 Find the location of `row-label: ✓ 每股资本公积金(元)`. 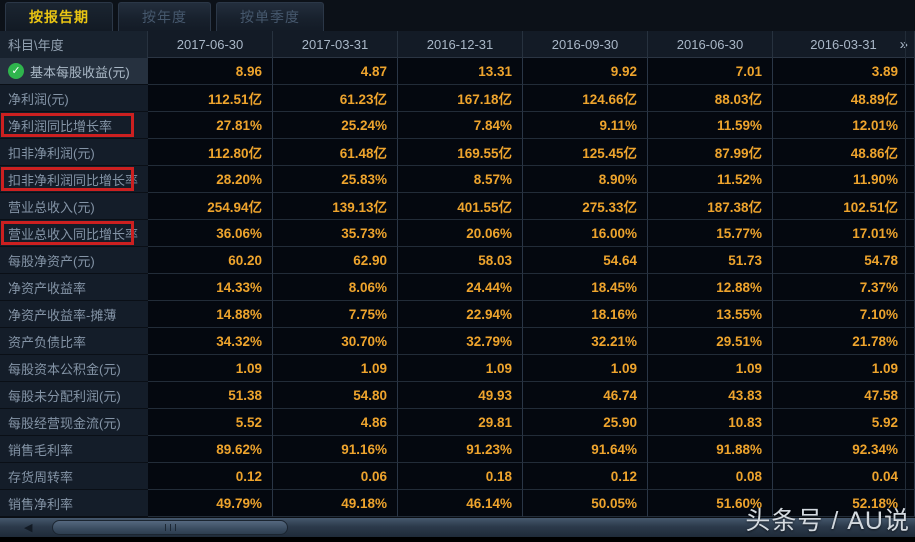

row-label: ✓ 每股资本公积金(元) is located at coordinates (74, 368).